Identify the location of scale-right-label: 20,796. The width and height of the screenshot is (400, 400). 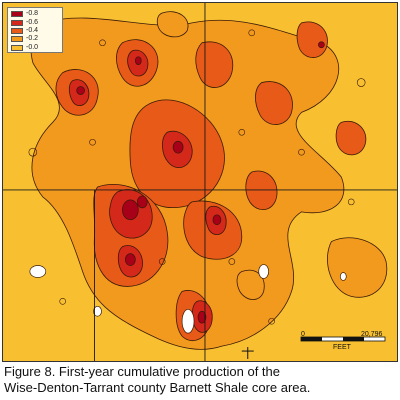
(372, 334).